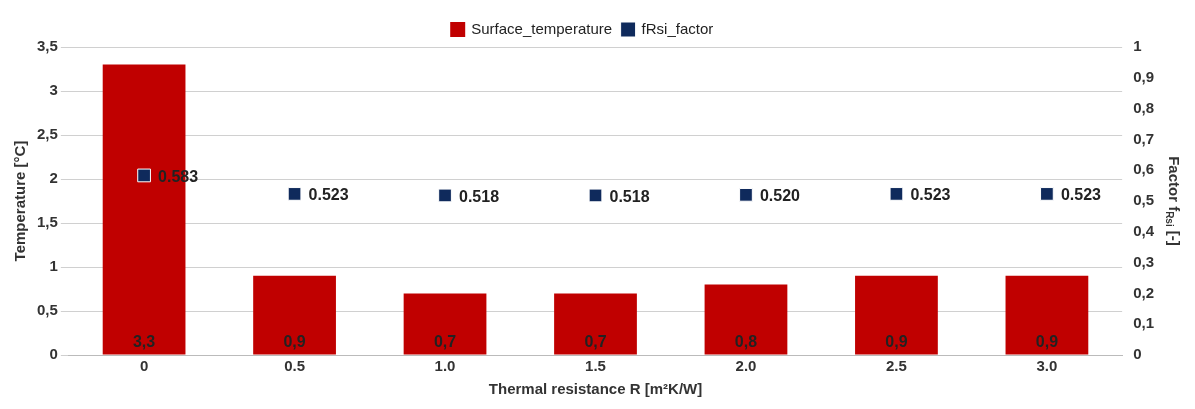 The height and width of the screenshot is (409, 1195). I want to click on y-tick-label: 0,5, so click(47, 310).